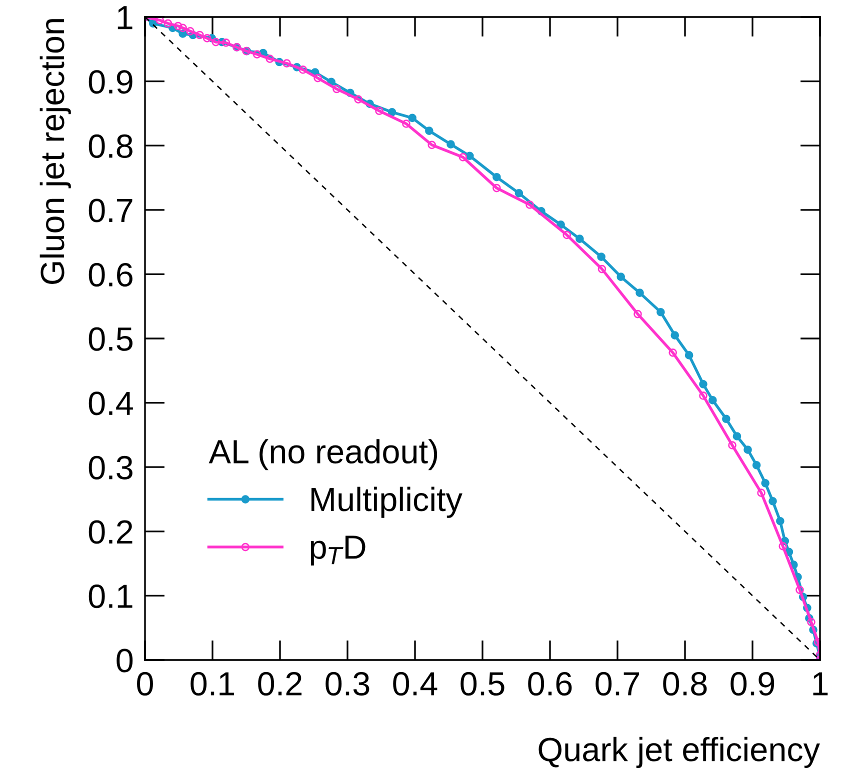  Describe the element at coordinates (125, 18) in the screenshot. I see `y-tick-label: 1` at that location.